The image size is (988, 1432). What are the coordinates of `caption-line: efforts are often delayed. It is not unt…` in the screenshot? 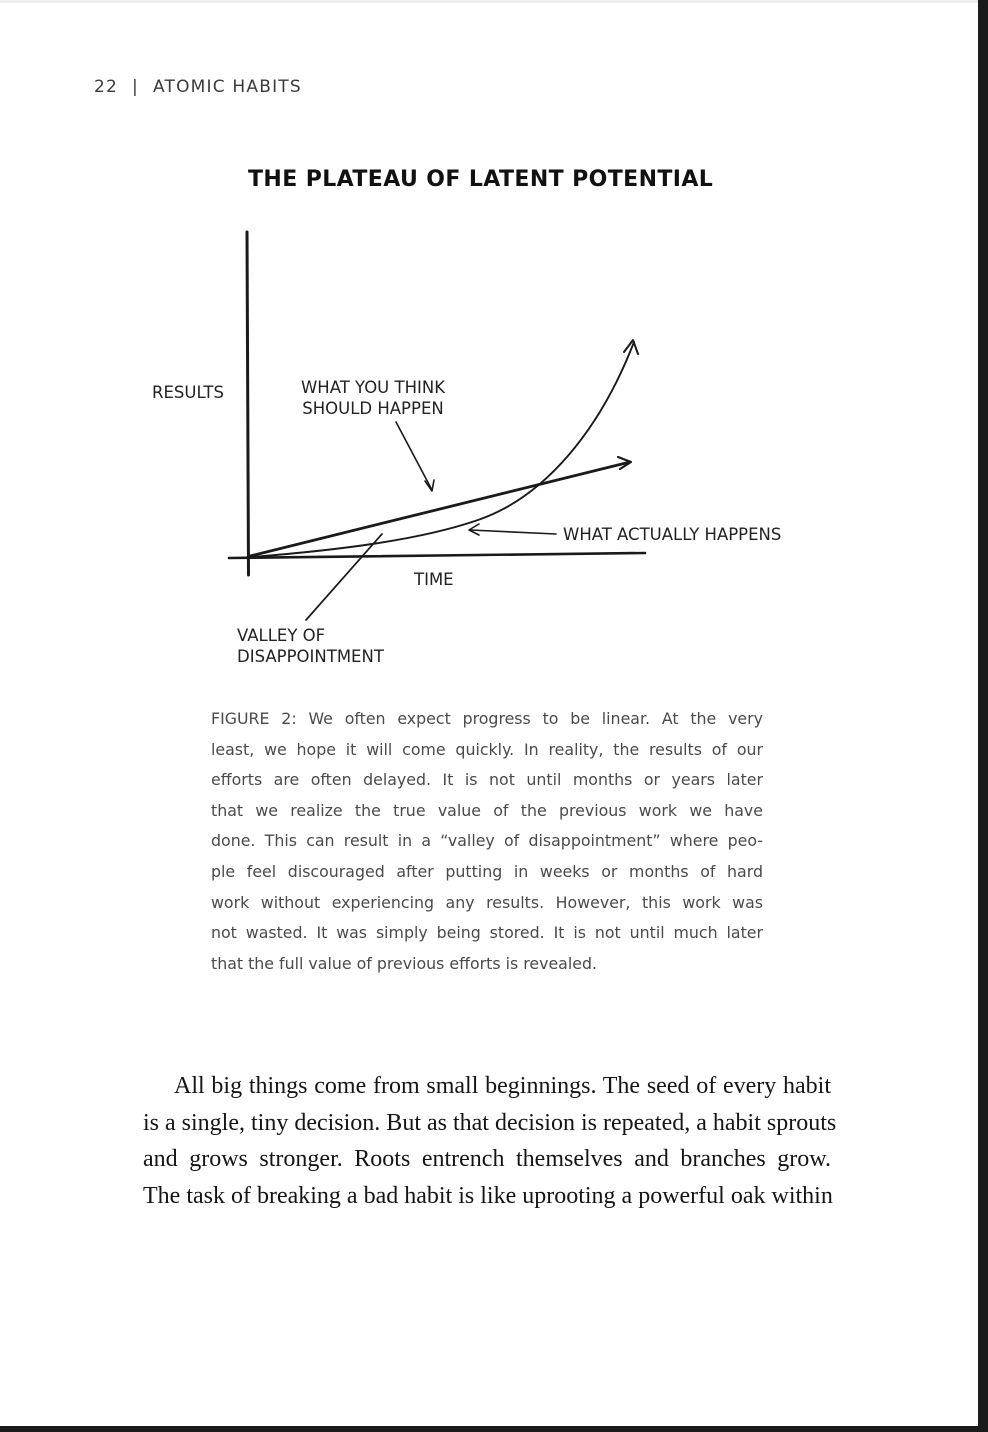 It's located at (487, 780).